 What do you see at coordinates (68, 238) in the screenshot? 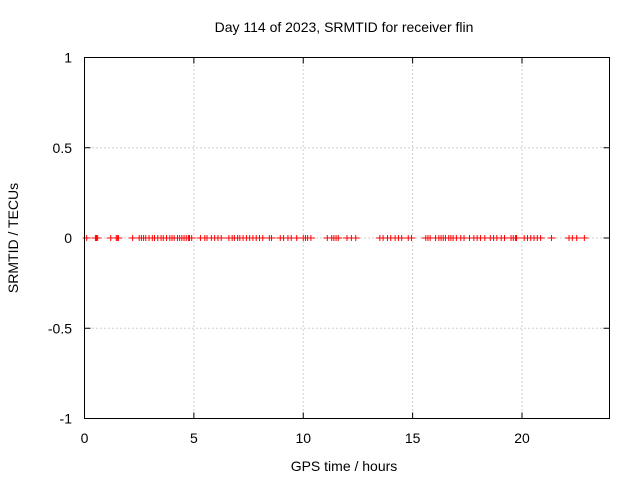
I see `y-tick-label: 0` at bounding box center [68, 238].